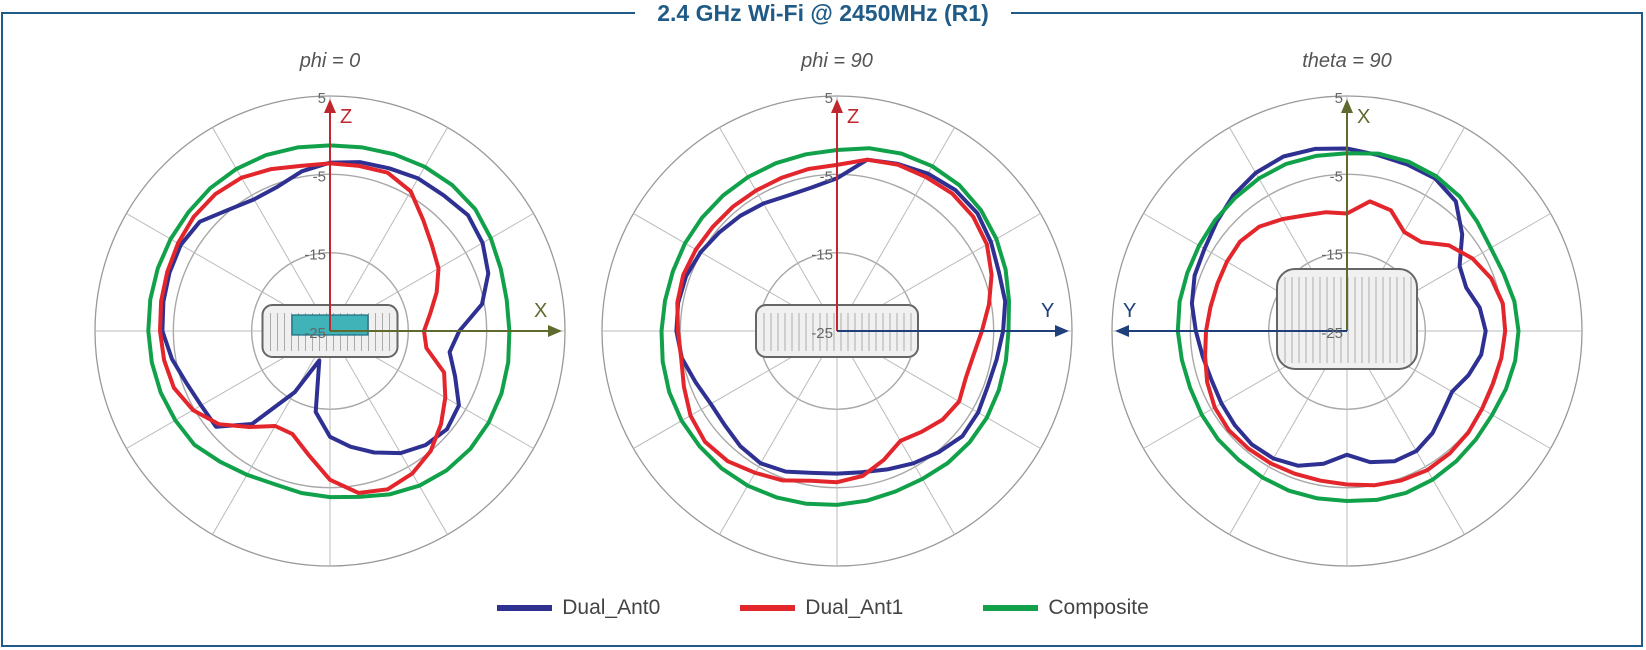 The image size is (1646, 650). I want to click on legend-item-dual-ant1: Dual_Ant1, so click(821, 608).